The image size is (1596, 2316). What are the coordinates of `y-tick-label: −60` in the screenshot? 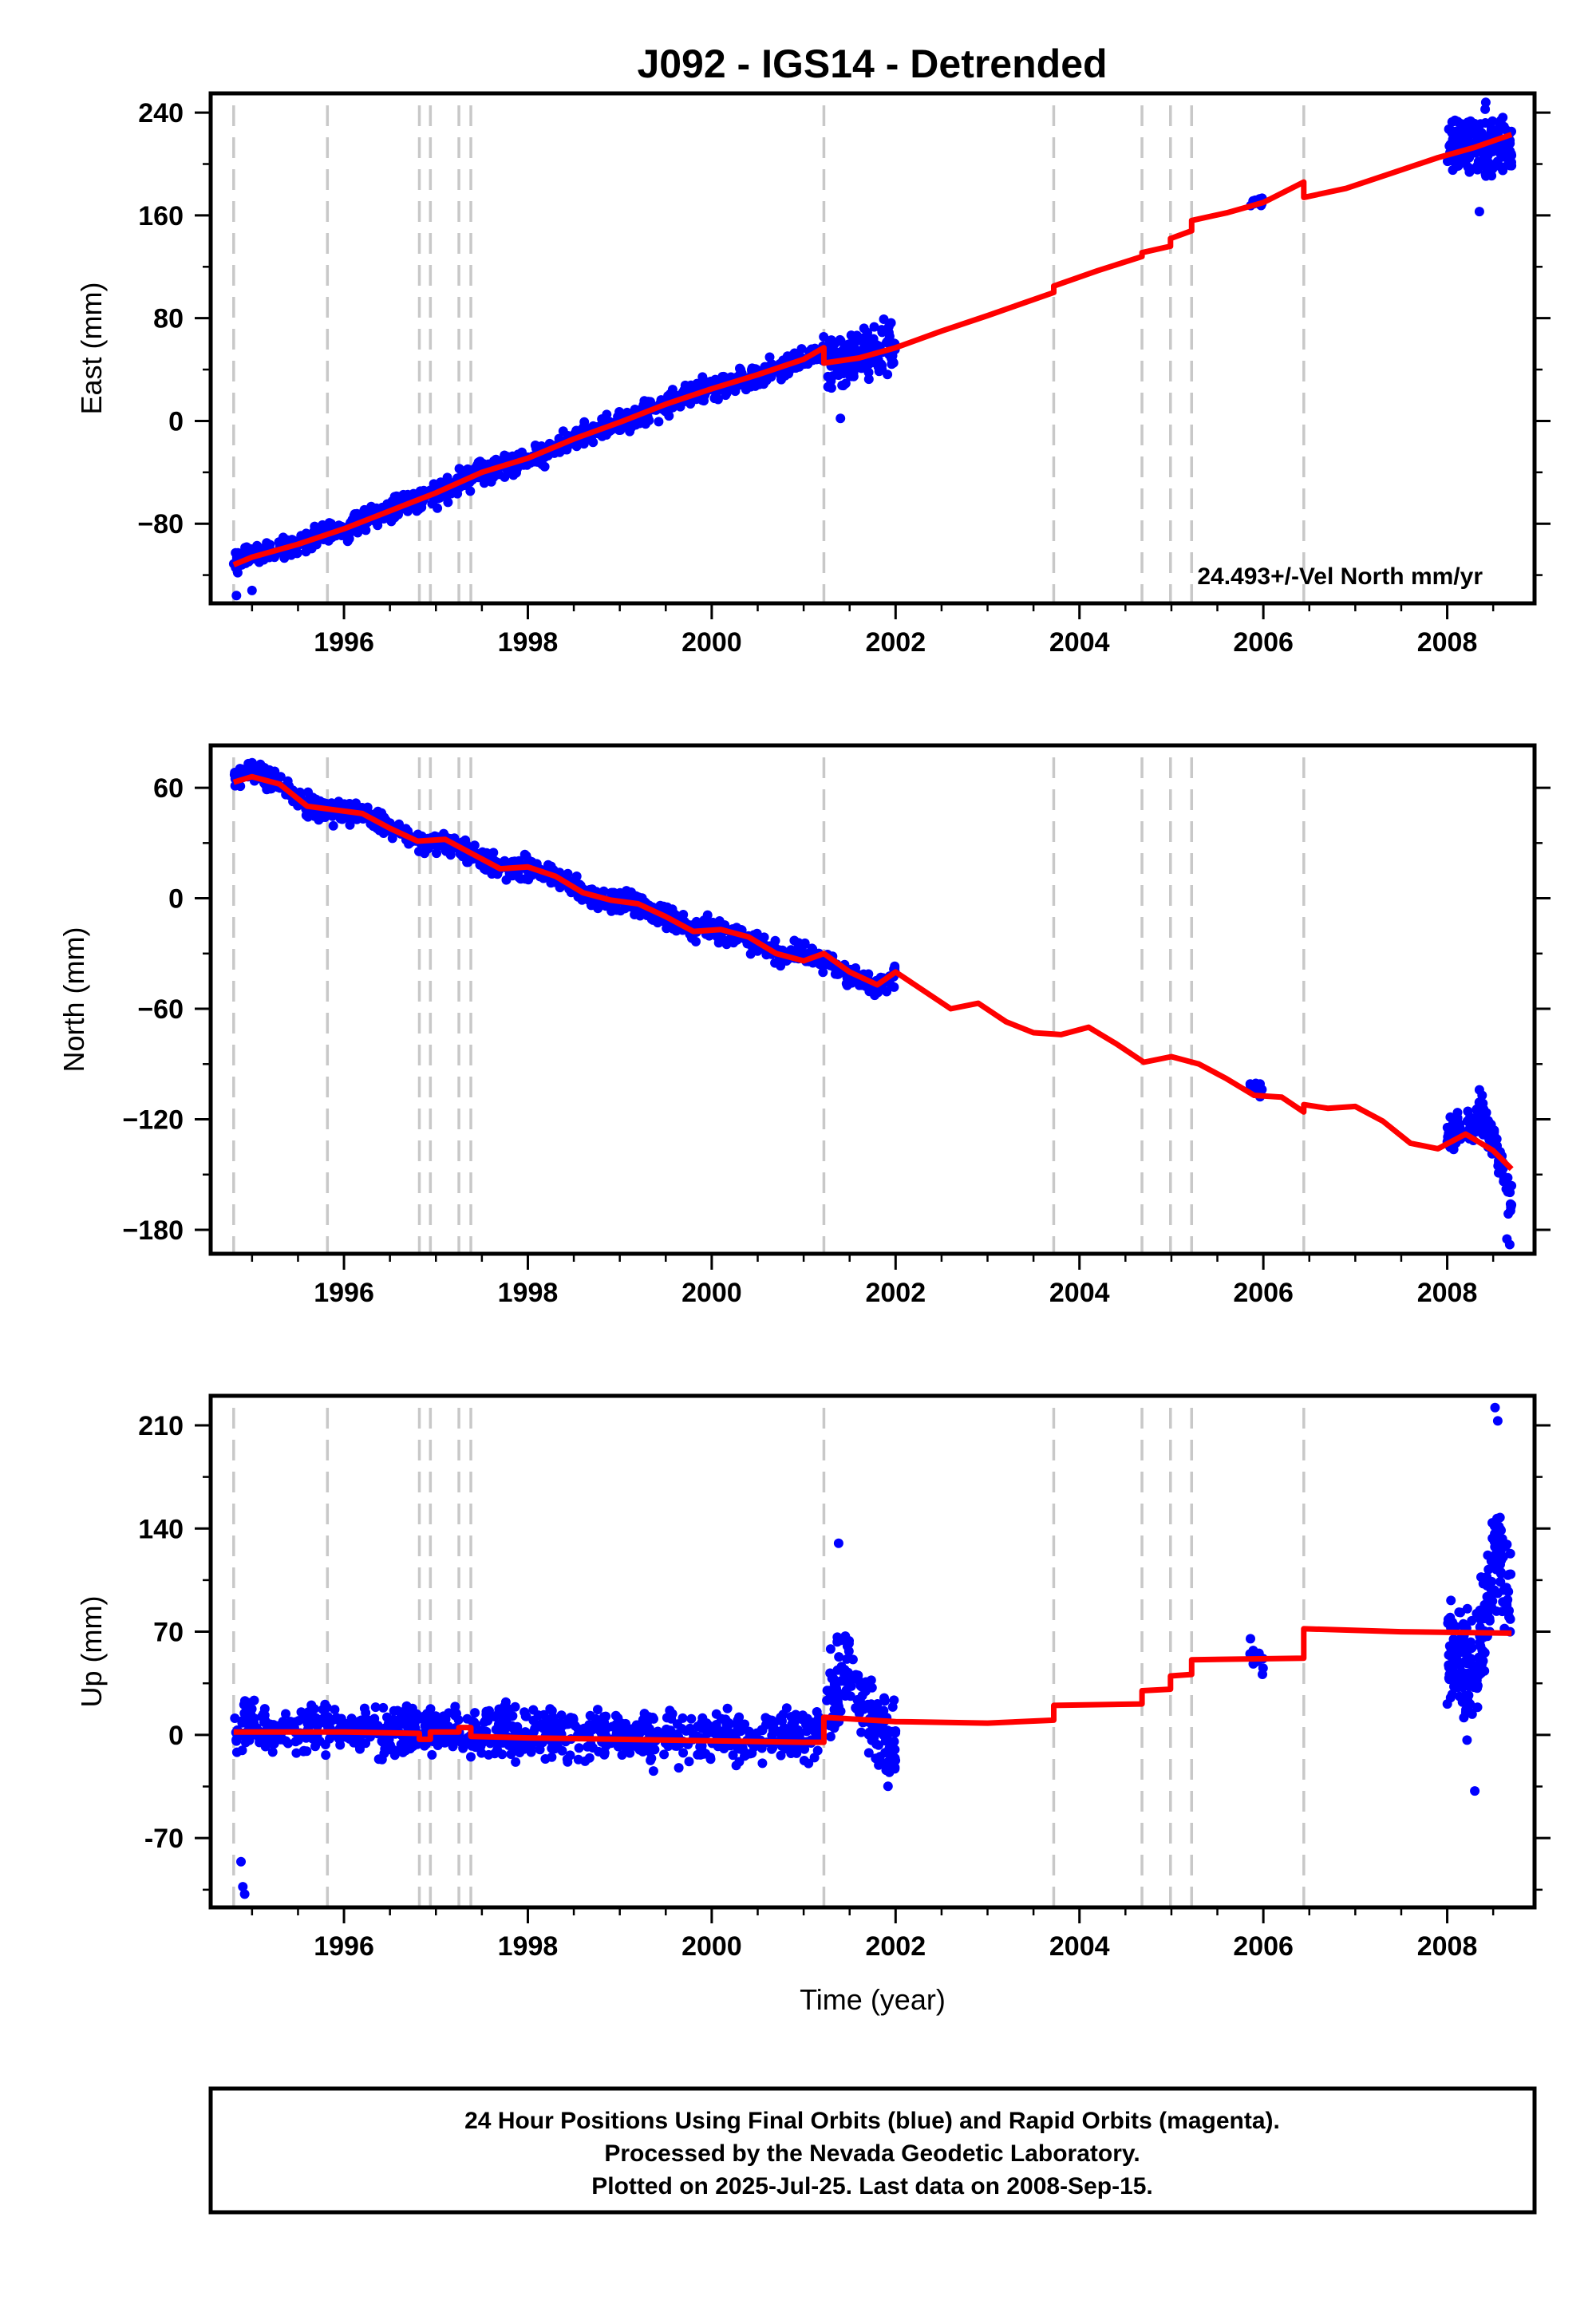 It's located at (160, 1009).